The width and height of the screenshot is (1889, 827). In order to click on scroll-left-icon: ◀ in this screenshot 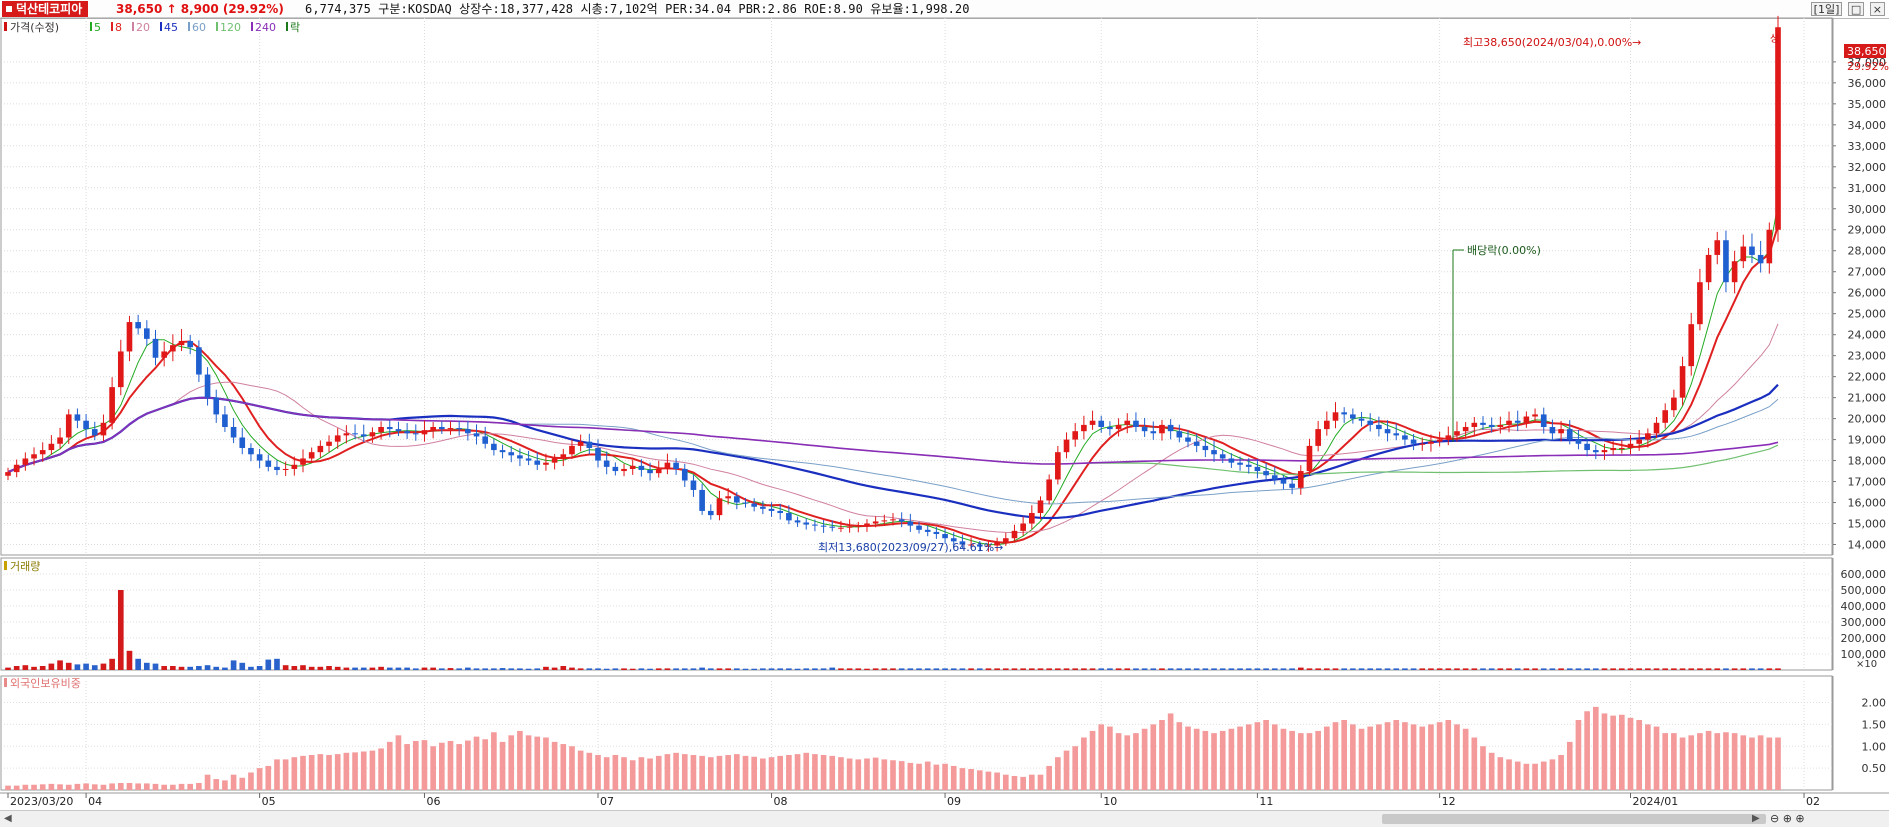, I will do `click(8, 818)`.